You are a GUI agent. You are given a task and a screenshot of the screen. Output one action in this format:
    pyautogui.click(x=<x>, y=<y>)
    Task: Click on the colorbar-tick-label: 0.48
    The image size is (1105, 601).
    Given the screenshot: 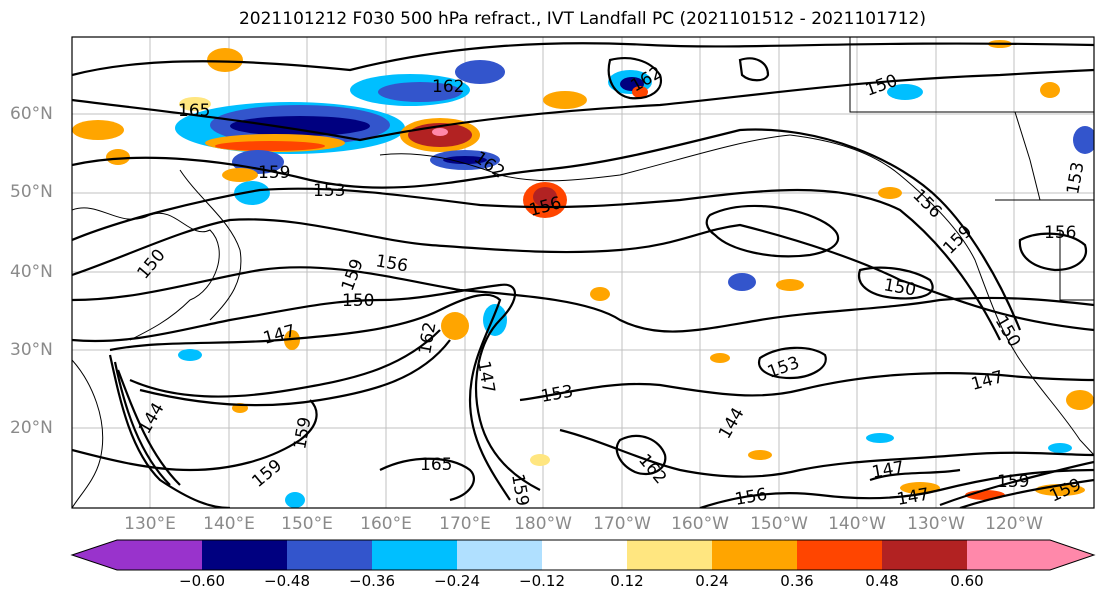 What is the action you would take?
    pyautogui.click(x=882, y=581)
    